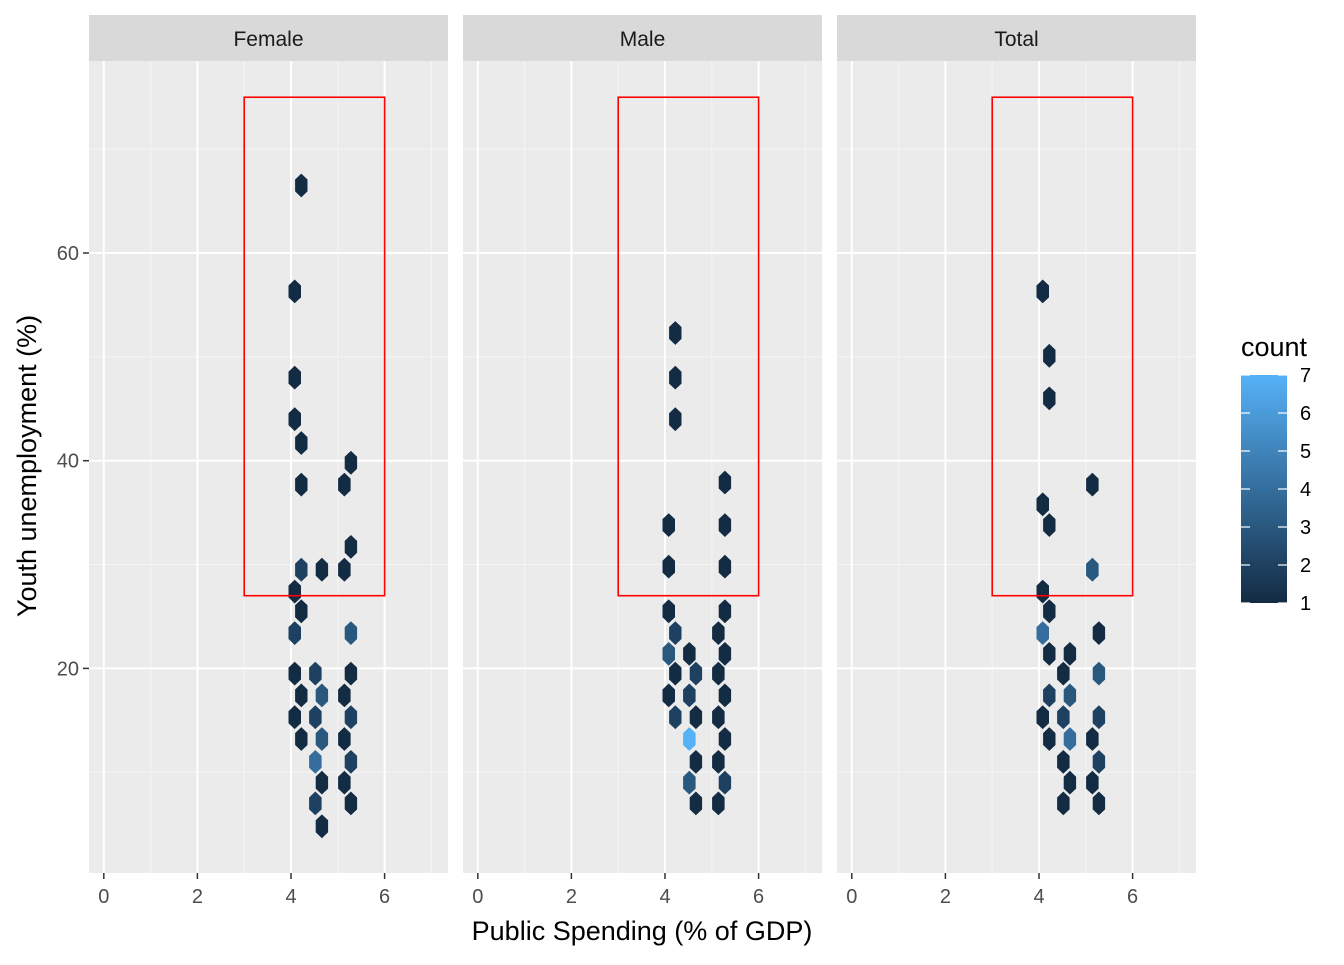 The image size is (1344, 965). Describe the element at coordinates (642, 931) in the screenshot. I see `x-axis-title: Public Spending (% of GDP)` at that location.